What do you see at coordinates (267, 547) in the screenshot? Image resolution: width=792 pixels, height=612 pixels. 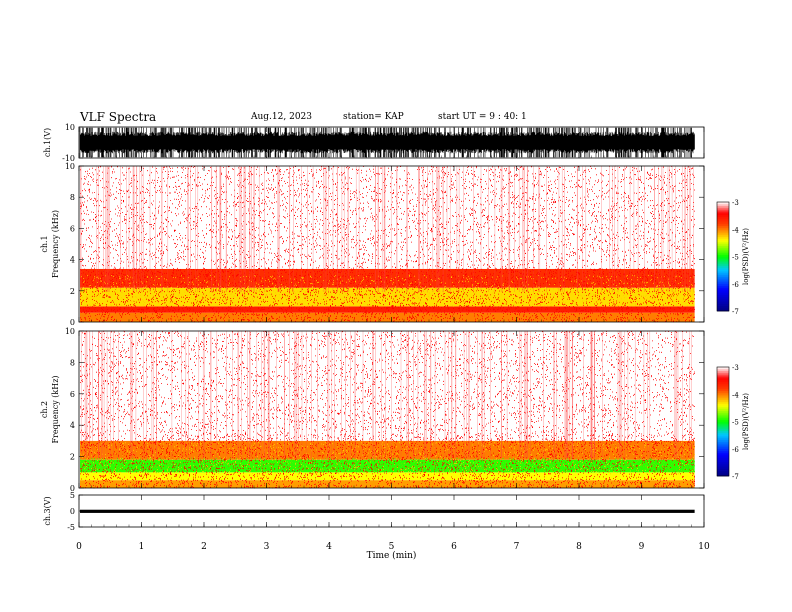 I see `x-tick-label: 3` at bounding box center [267, 547].